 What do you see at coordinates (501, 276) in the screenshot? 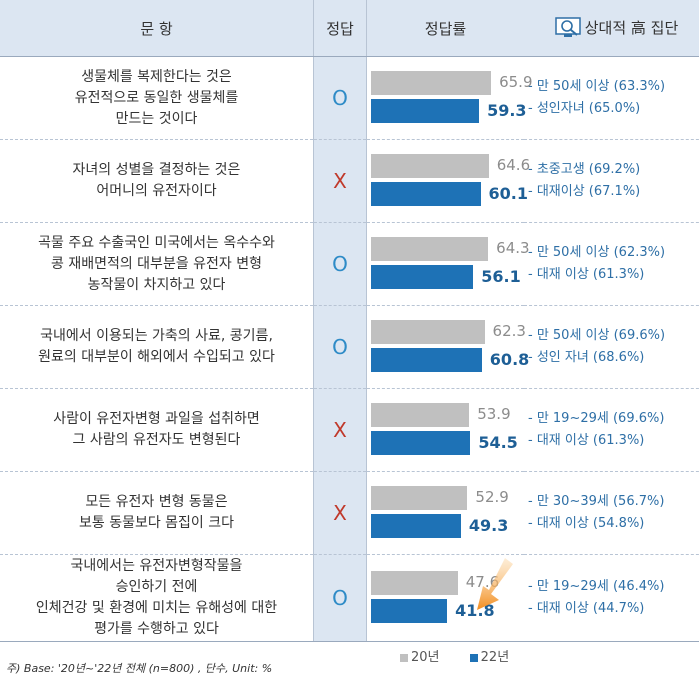
I see `value-label-2022: 56.1` at bounding box center [501, 276].